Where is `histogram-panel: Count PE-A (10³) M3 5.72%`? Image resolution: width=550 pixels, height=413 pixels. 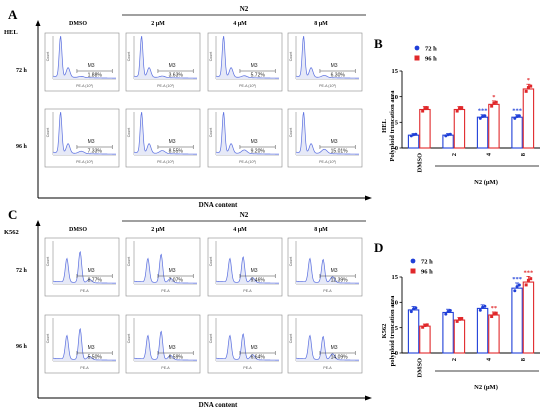 histogram-panel: Count PE-A (10³) M3 5.72% is located at coordinates (245, 62).